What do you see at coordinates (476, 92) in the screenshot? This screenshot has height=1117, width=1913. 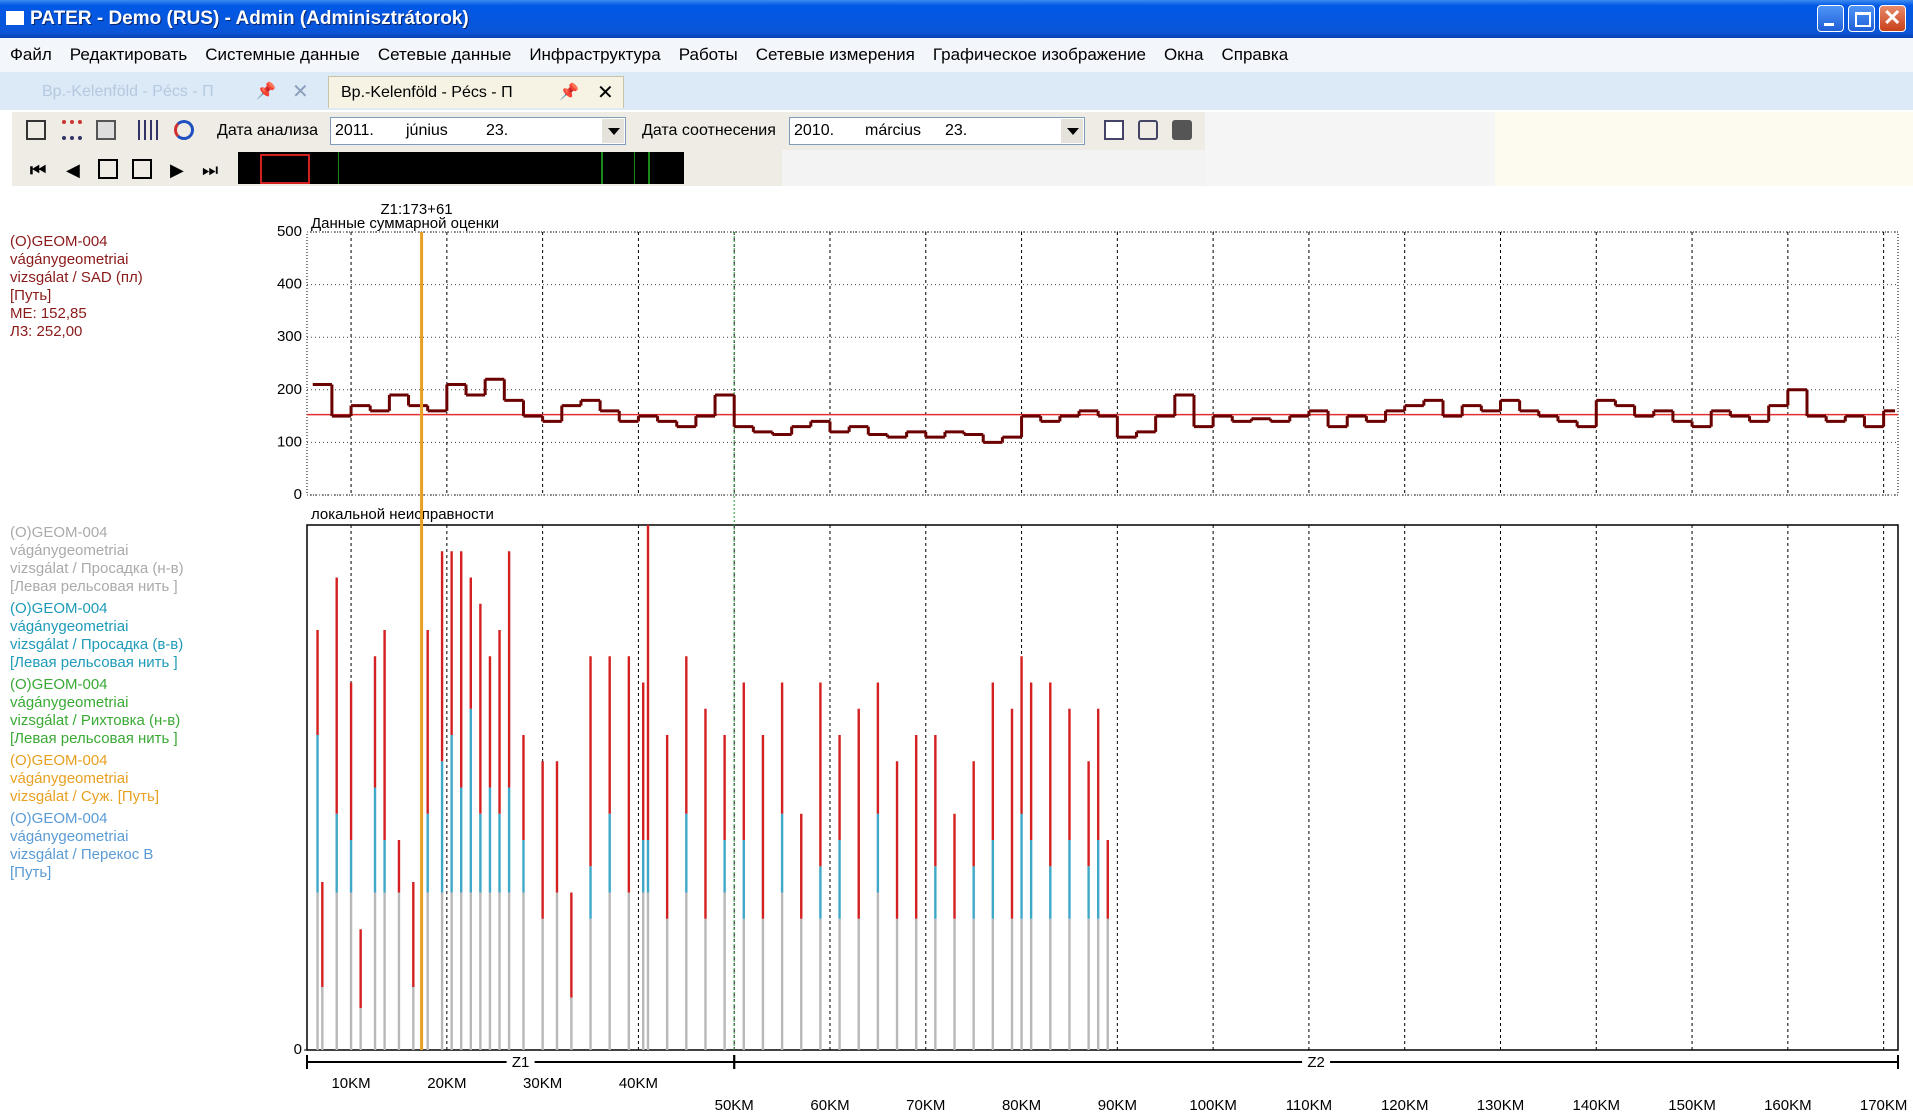 I see `tab-active: Вр.-Kelenföld - Pécs - П 📌 ✕` at bounding box center [476, 92].